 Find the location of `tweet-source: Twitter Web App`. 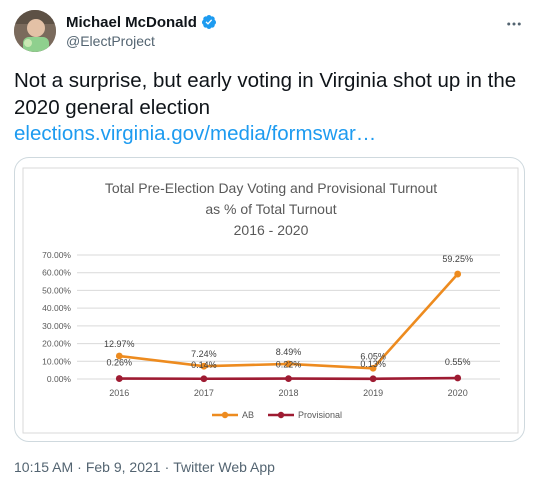

tweet-source: Twitter Web App is located at coordinates (224, 467).